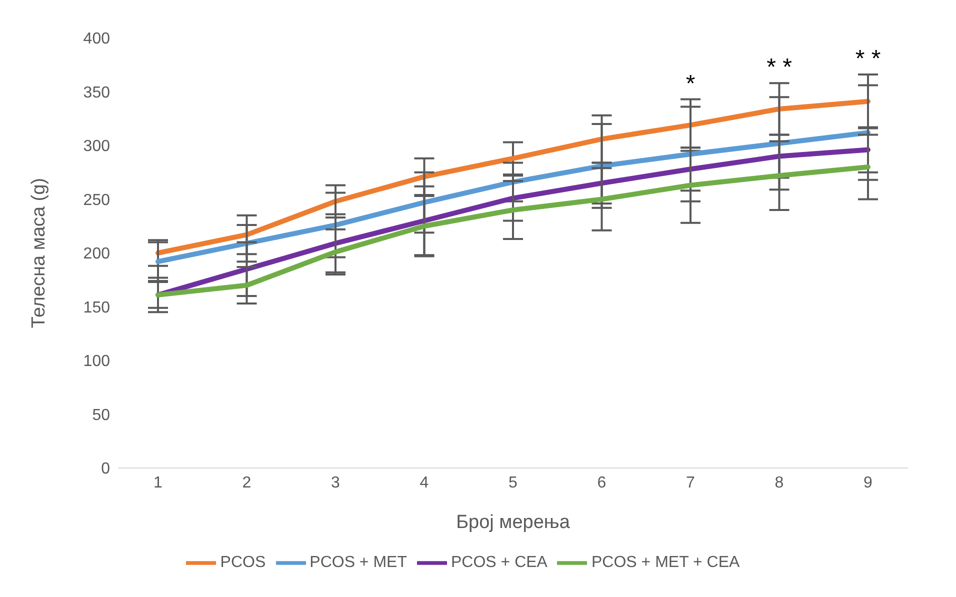 The height and width of the screenshot is (597, 956). I want to click on x-tick-label: 5, so click(513, 483).